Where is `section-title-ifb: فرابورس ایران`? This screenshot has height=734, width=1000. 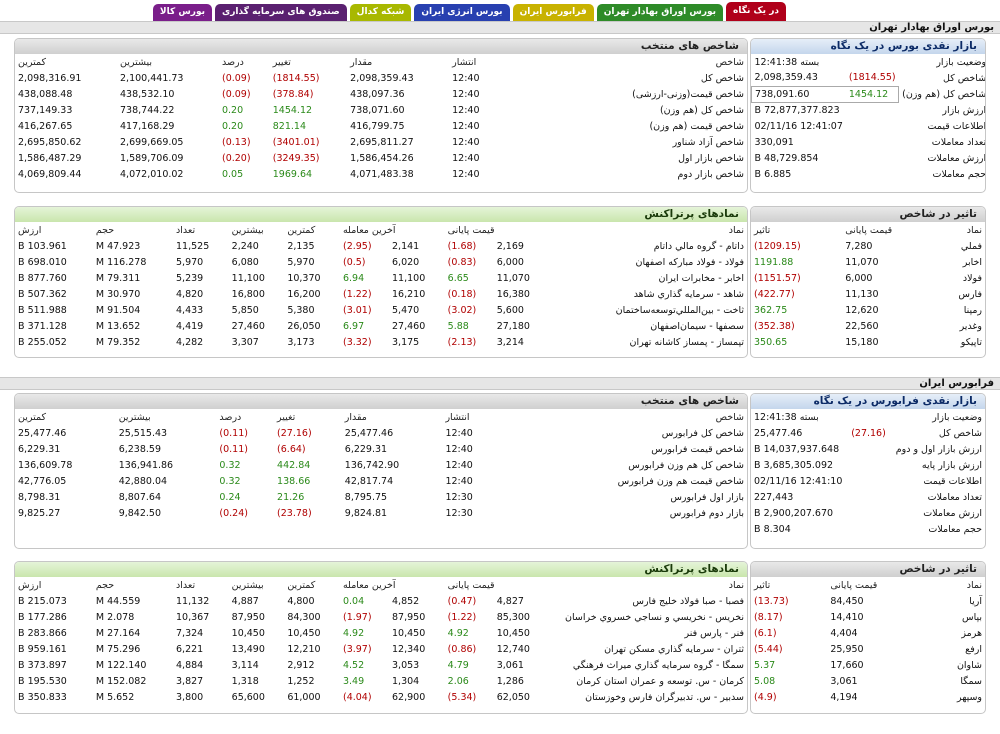 section-title-ifb: فرابورس ایران is located at coordinates (500, 383).